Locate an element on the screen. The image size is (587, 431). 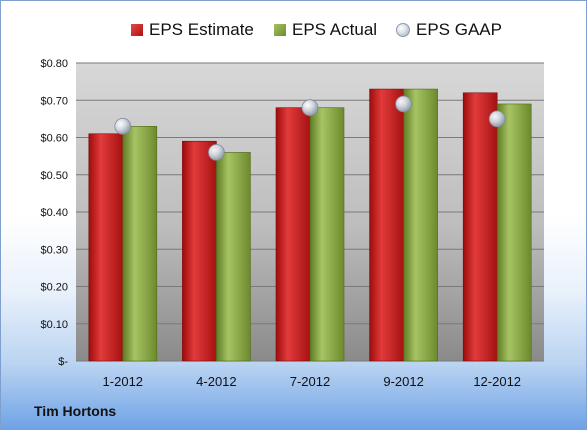
y-tick-label: $0.40 is located at coordinates (54, 213).